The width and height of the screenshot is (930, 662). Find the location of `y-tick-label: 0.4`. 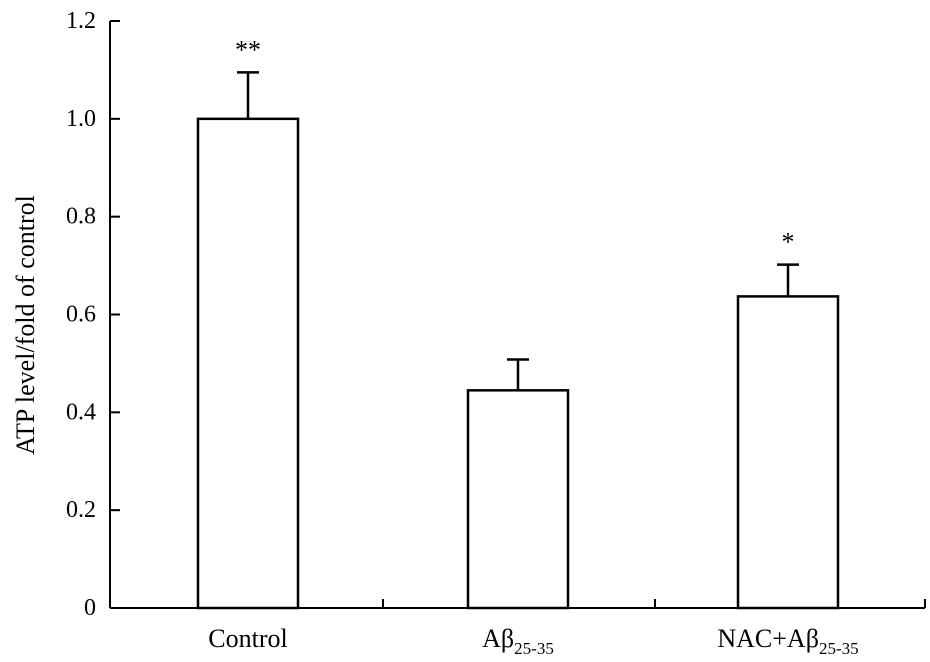

y-tick-label: 0.4 is located at coordinates (81, 412).